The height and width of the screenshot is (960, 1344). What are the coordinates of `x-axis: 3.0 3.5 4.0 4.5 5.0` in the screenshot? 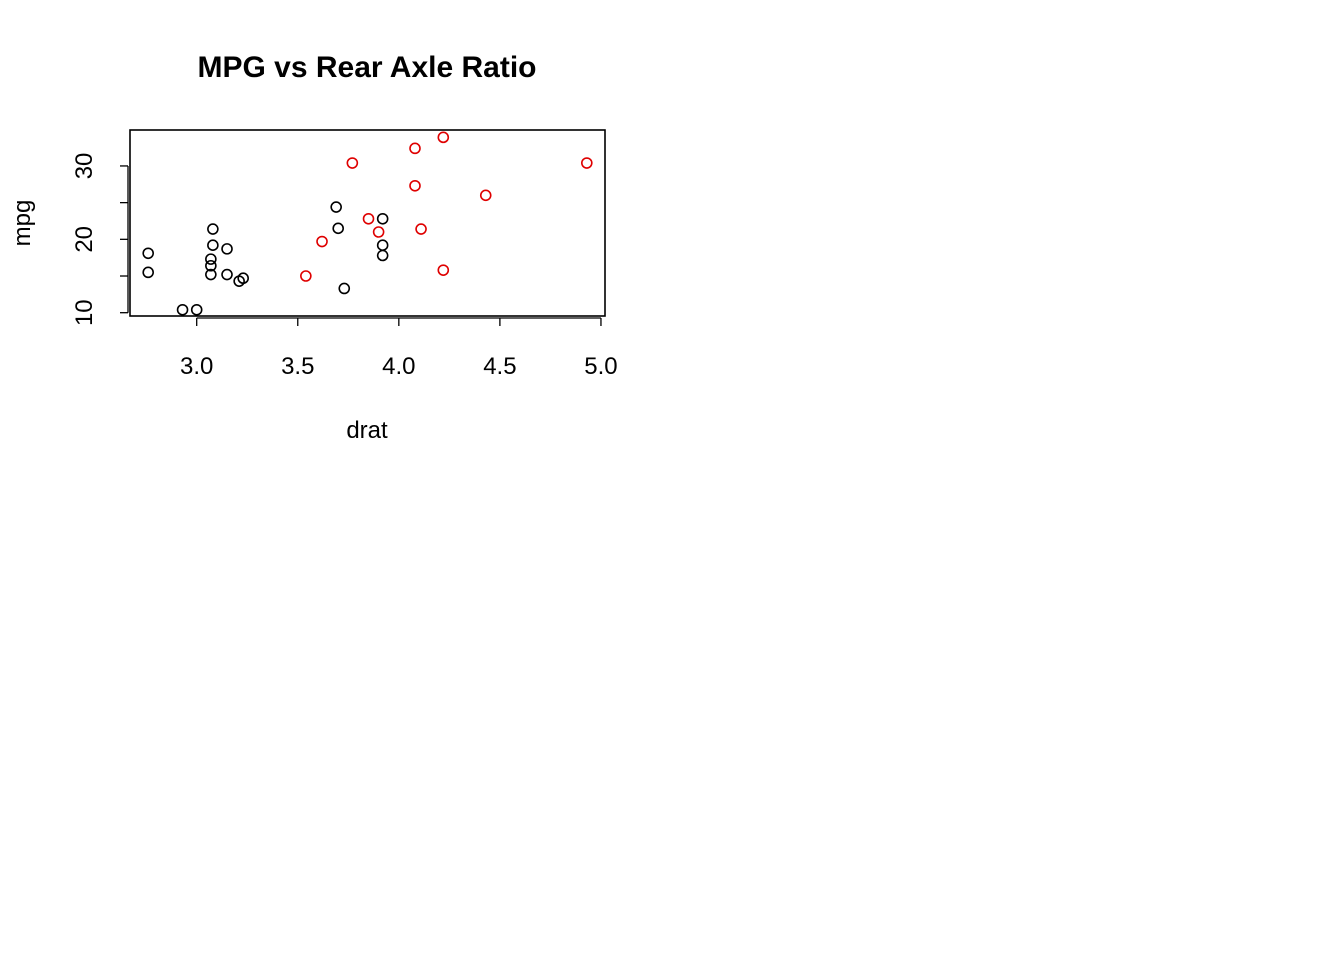 It's located at (399, 348).